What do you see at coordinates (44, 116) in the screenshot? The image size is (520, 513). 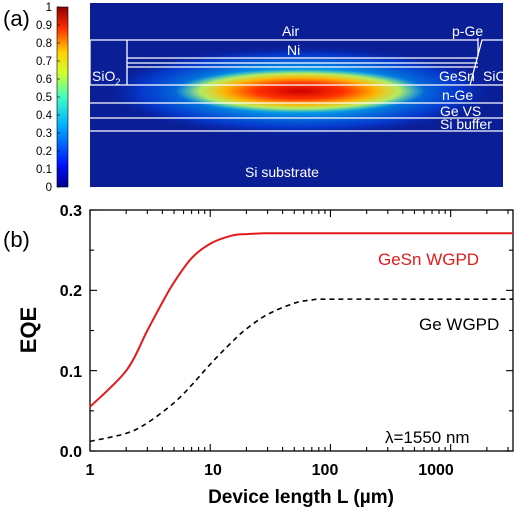 I see `colorbar-tick-label: 0.4` at bounding box center [44, 116].